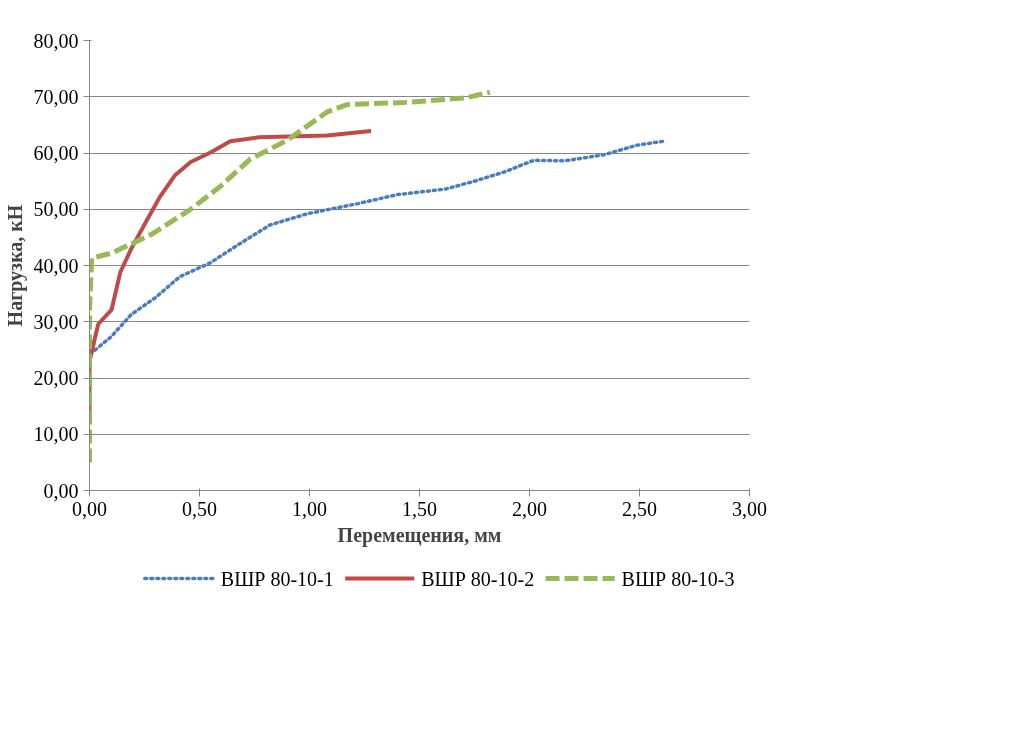 This screenshot has height=745, width=1029. I want to click on y-tick-label: 10,00, so click(56, 434).